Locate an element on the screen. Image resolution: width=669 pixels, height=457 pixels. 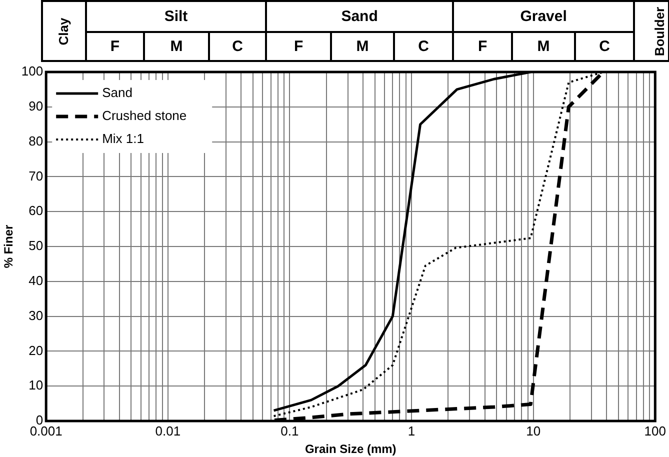
y-tick-label: 10 is located at coordinates (36, 385).